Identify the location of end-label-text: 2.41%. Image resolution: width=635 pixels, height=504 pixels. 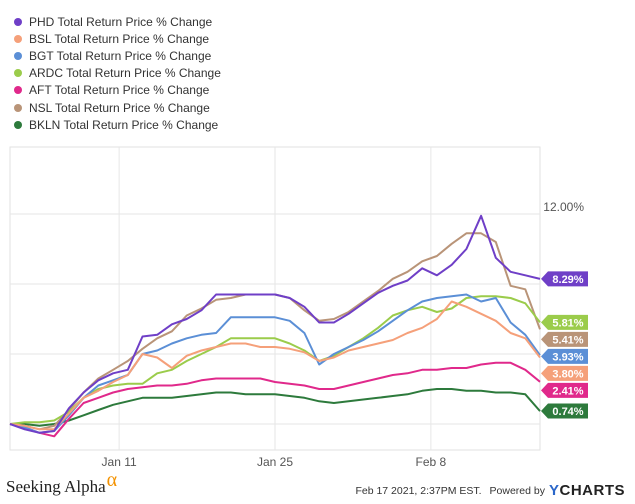
(567, 391).